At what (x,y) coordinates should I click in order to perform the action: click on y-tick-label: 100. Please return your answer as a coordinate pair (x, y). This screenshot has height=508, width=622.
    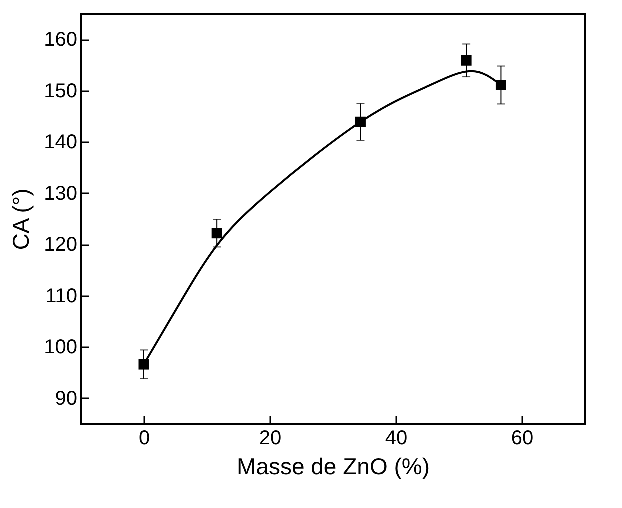
    Looking at the image, I should click on (61, 347).